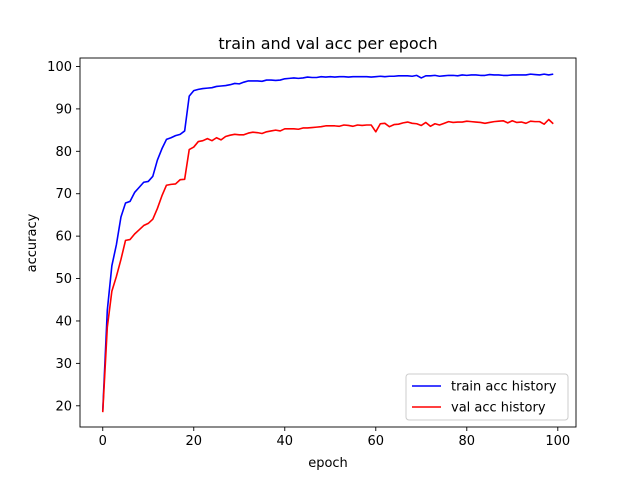  I want to click on x-tick-label: 0, so click(103, 441).